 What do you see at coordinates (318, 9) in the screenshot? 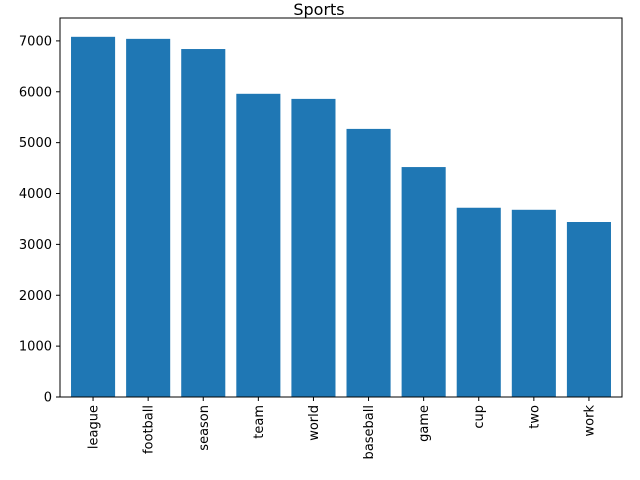
I see `chart-title: Sports` at bounding box center [318, 9].